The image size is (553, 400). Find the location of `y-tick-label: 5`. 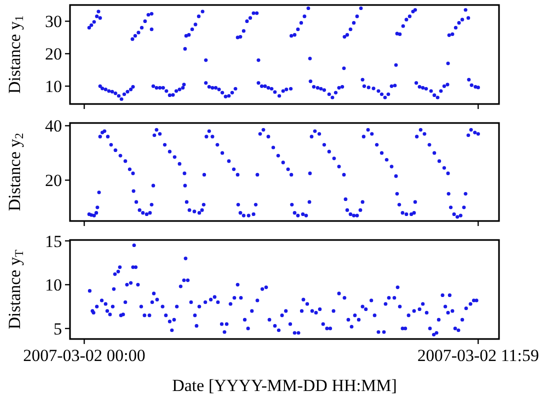

y-tick-label: 5 is located at coordinates (58, 328).